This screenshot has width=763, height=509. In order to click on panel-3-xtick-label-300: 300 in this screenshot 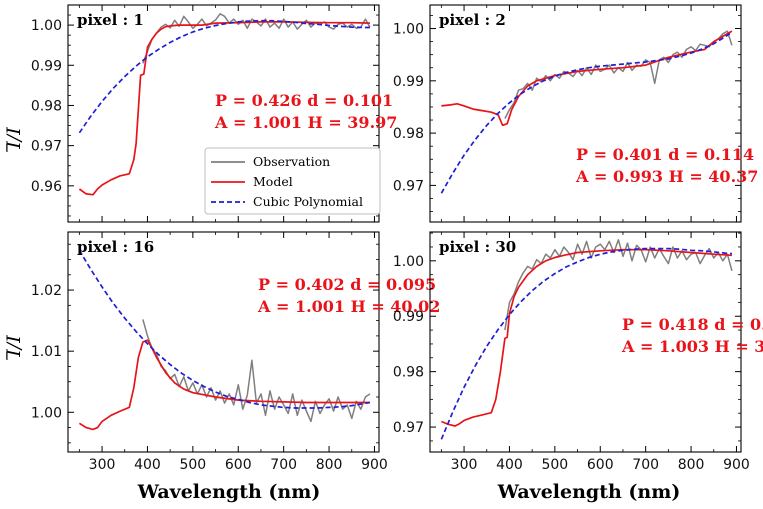, I will do `click(102, 465)`.